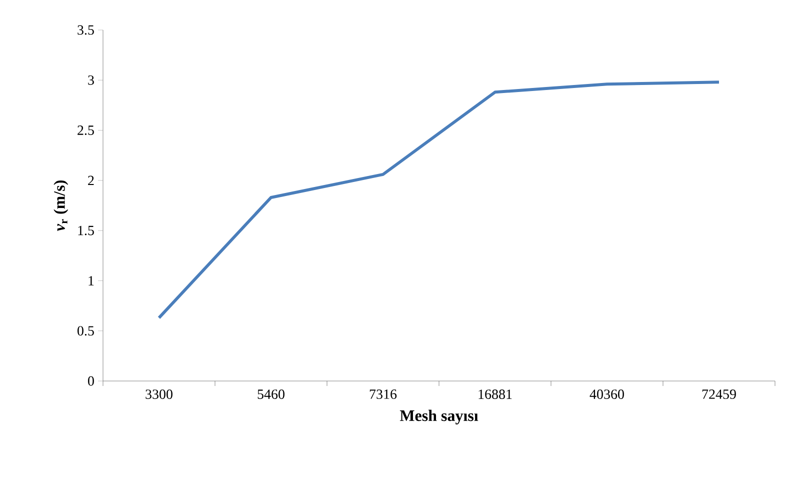  Describe the element at coordinates (91, 381) in the screenshot. I see `y-tick-label: 0` at that location.